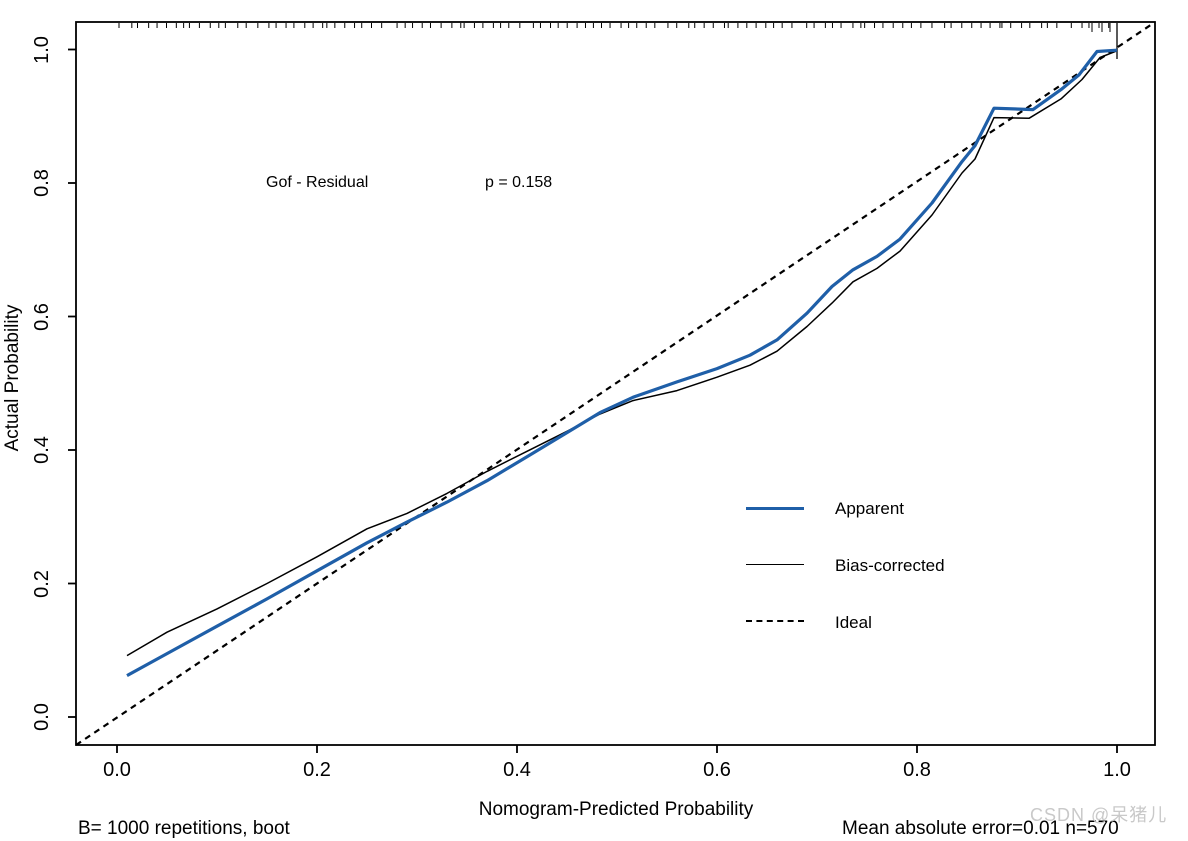  Describe the element at coordinates (1117, 770) in the screenshot. I see `x-tick-label: 1.0` at that location.